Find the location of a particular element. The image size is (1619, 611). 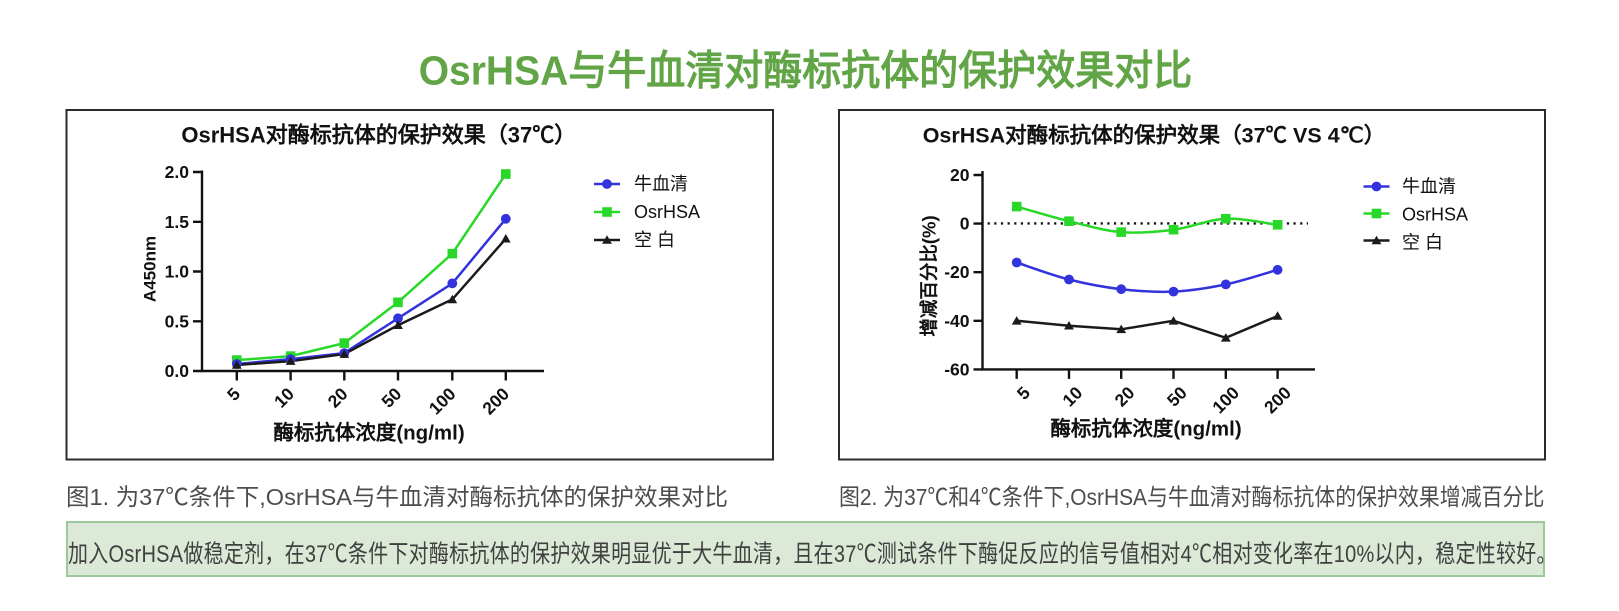

svg-text: -20 is located at coordinates (957, 272).